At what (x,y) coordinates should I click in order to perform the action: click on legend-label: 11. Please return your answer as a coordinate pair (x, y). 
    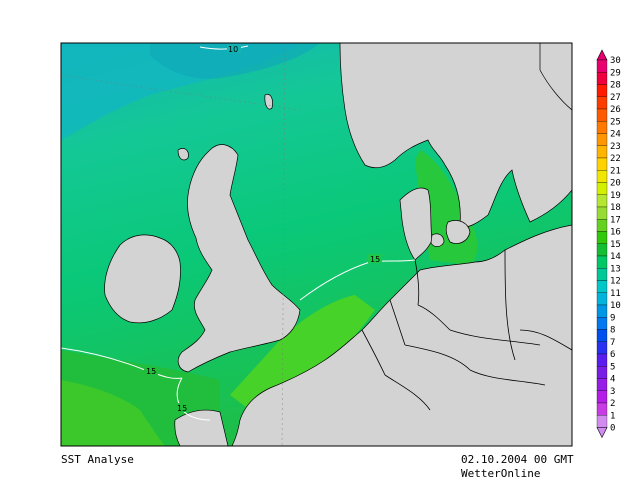
    Looking at the image, I should click on (615, 294).